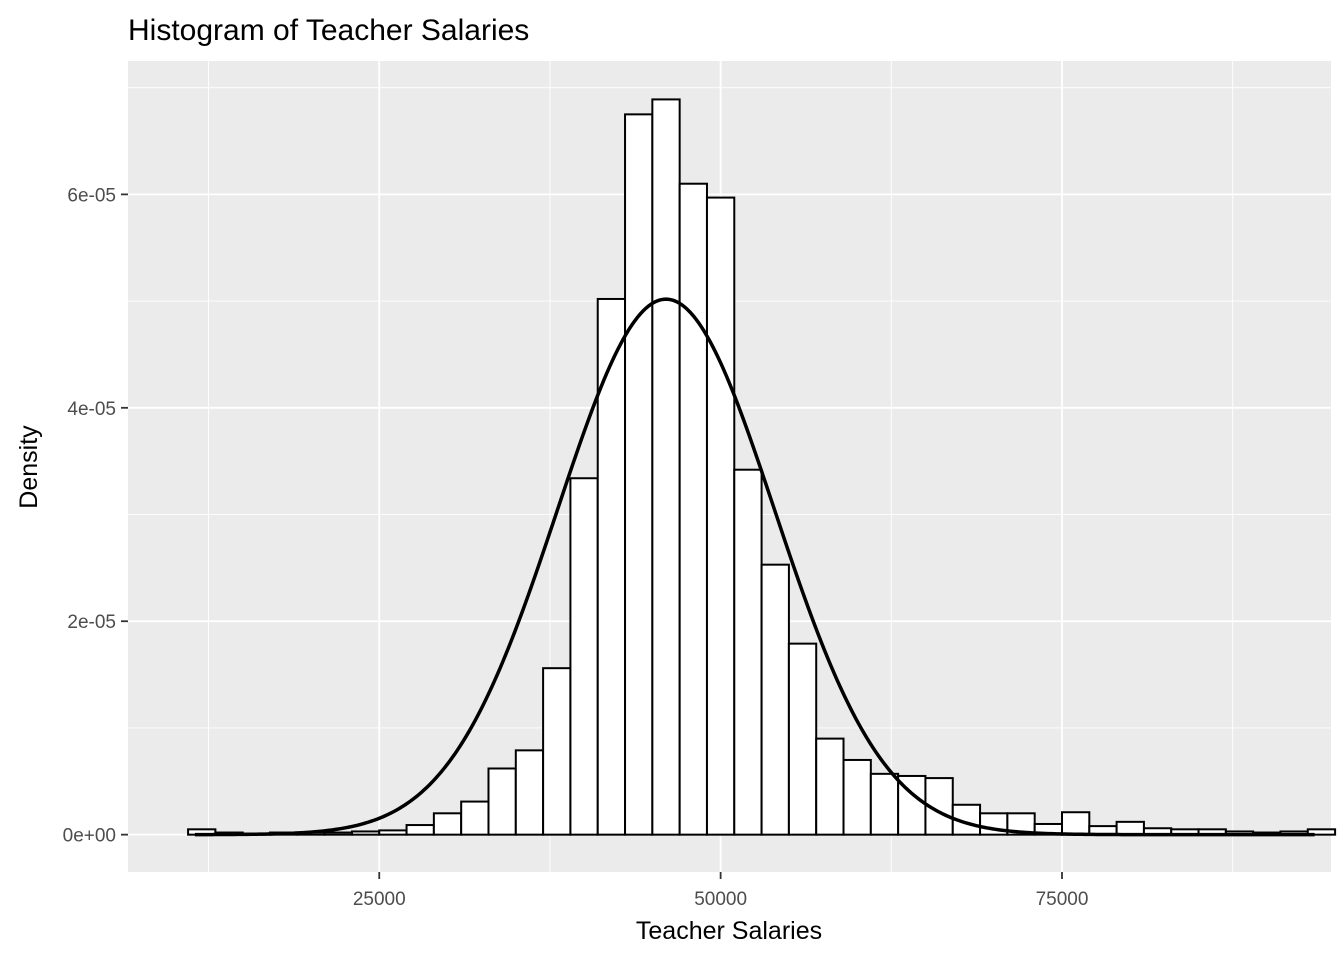 The image size is (1344, 960). Describe the element at coordinates (1062, 899) in the screenshot. I see `x-tick-label: 75000` at that location.